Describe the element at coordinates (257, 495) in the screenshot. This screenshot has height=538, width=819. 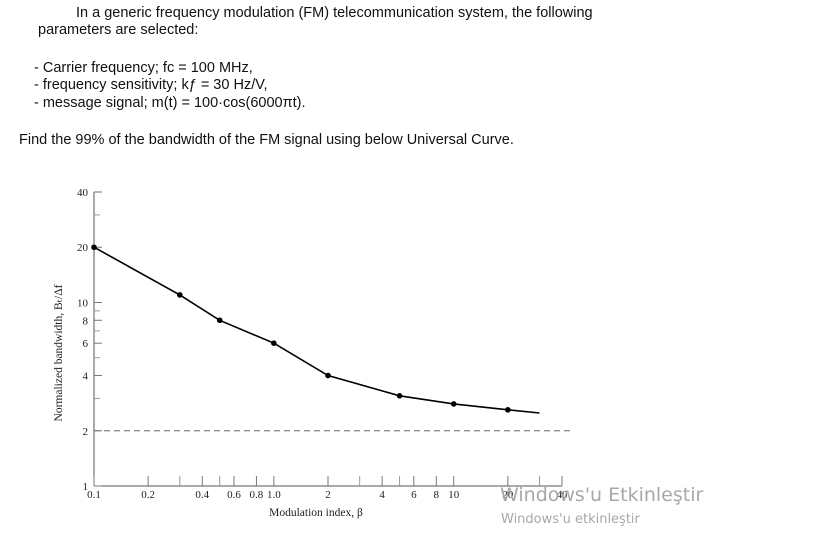
I see `x-tick-label: 0.8` at that location.